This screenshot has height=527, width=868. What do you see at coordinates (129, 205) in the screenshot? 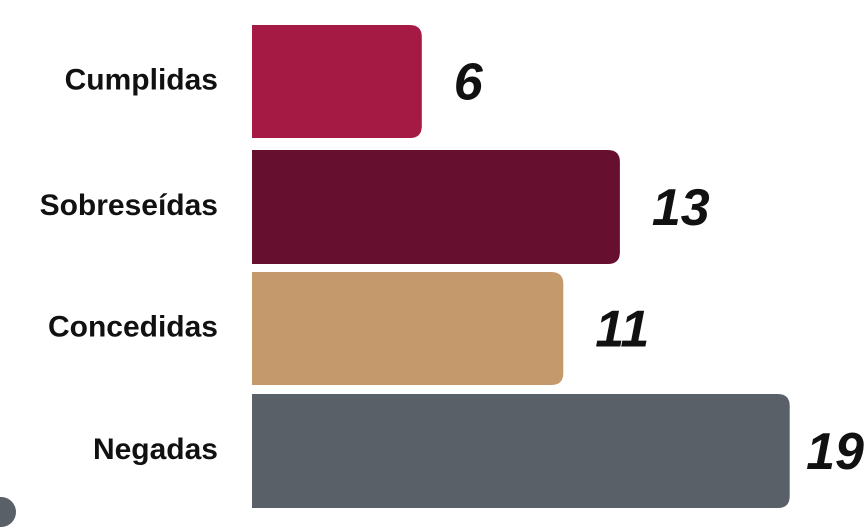
I see `category-label-sobreseidas: Sobreseídas` at bounding box center [129, 205].